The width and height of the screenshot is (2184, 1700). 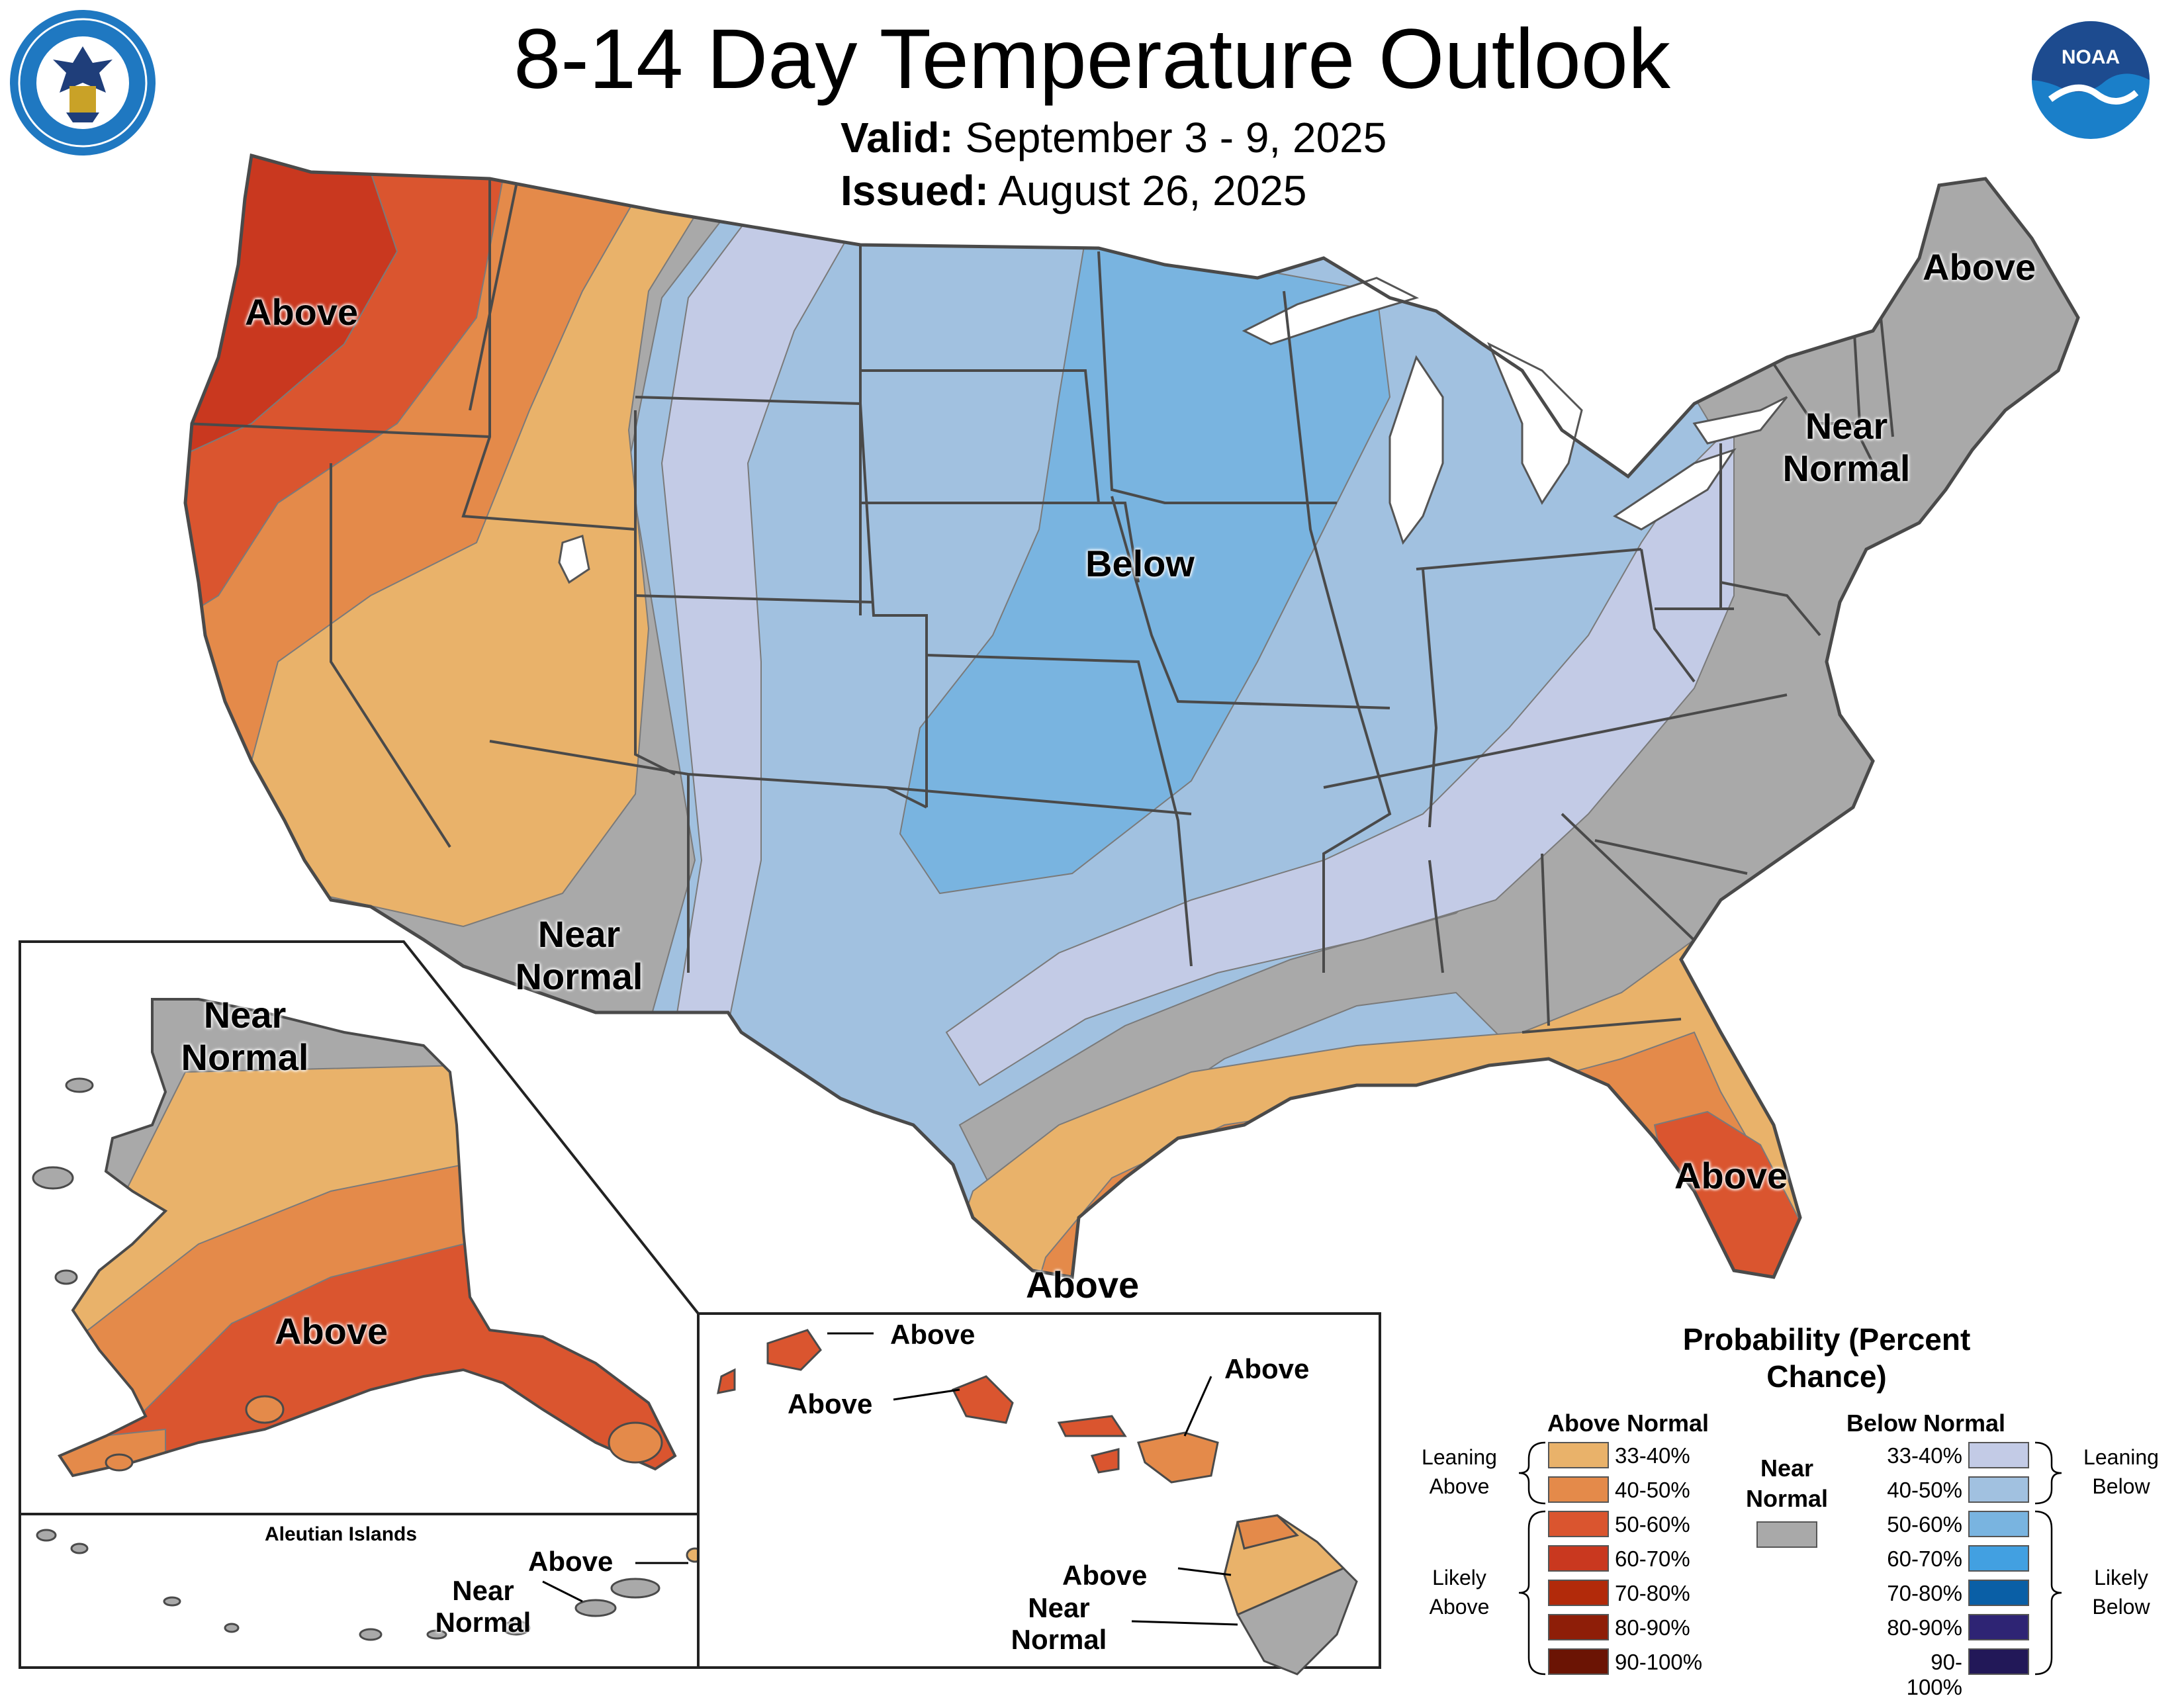 I want to click on issued-value: August 26, 2025, so click(x=1152, y=190).